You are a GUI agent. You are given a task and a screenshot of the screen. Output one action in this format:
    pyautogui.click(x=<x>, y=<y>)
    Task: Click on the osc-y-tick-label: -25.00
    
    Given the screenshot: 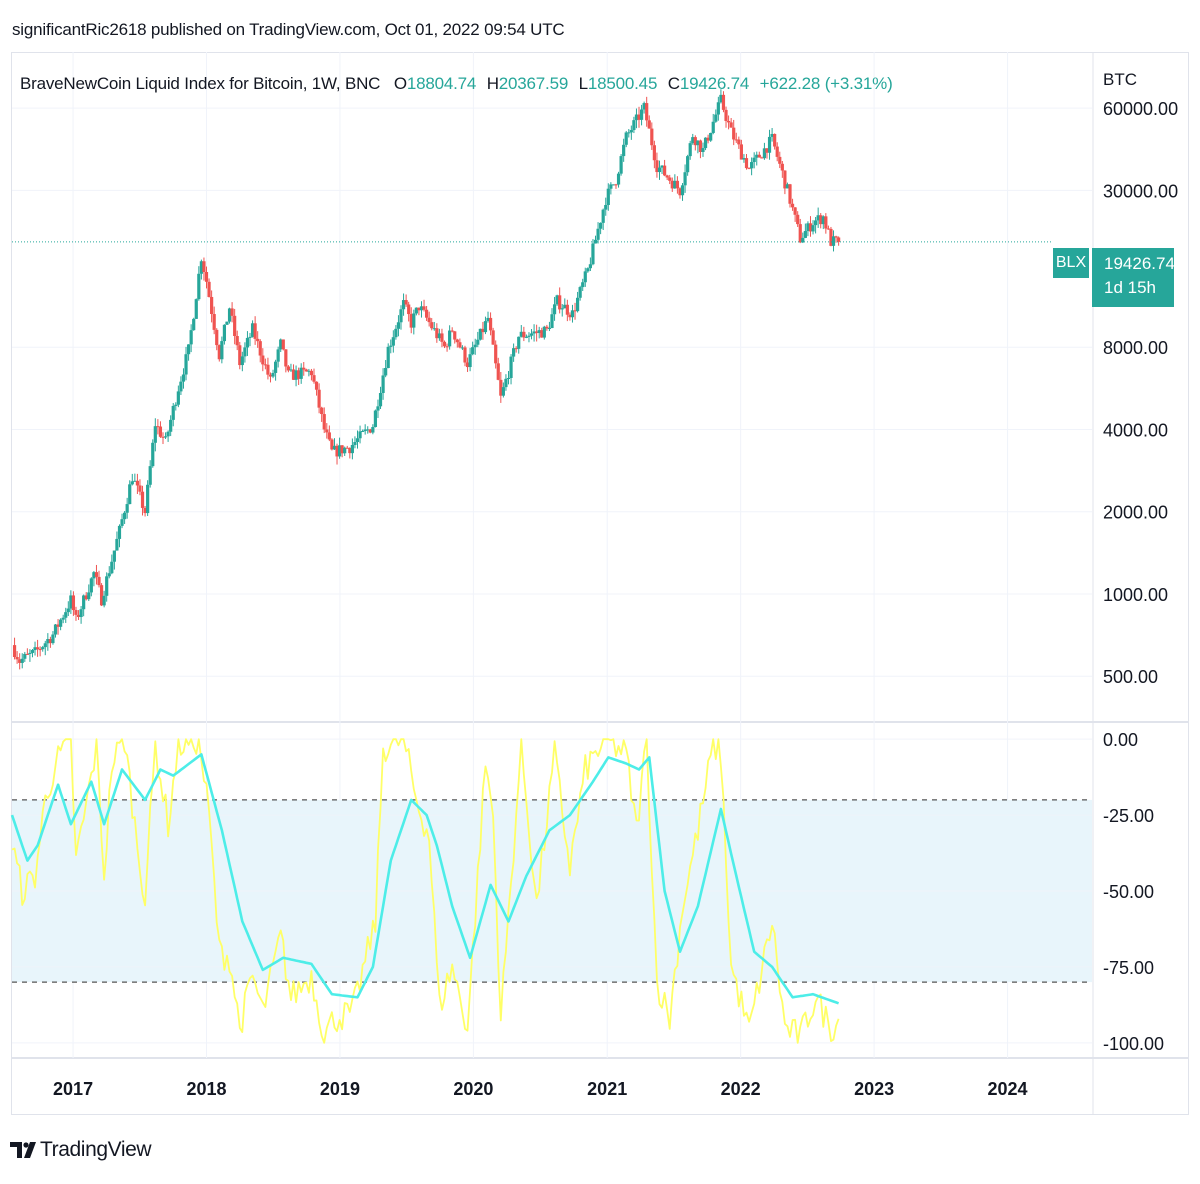 What is the action you would take?
    pyautogui.click(x=1128, y=816)
    